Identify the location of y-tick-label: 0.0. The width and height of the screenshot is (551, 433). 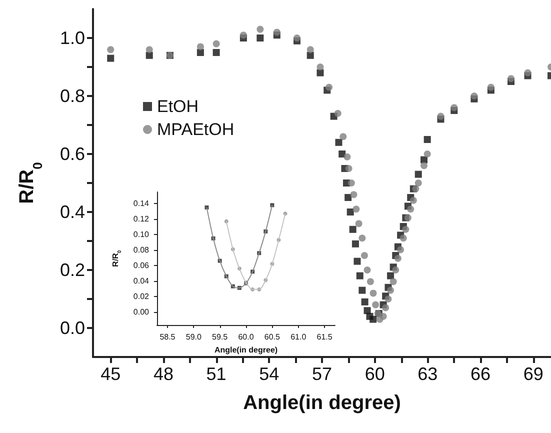
(72, 328).